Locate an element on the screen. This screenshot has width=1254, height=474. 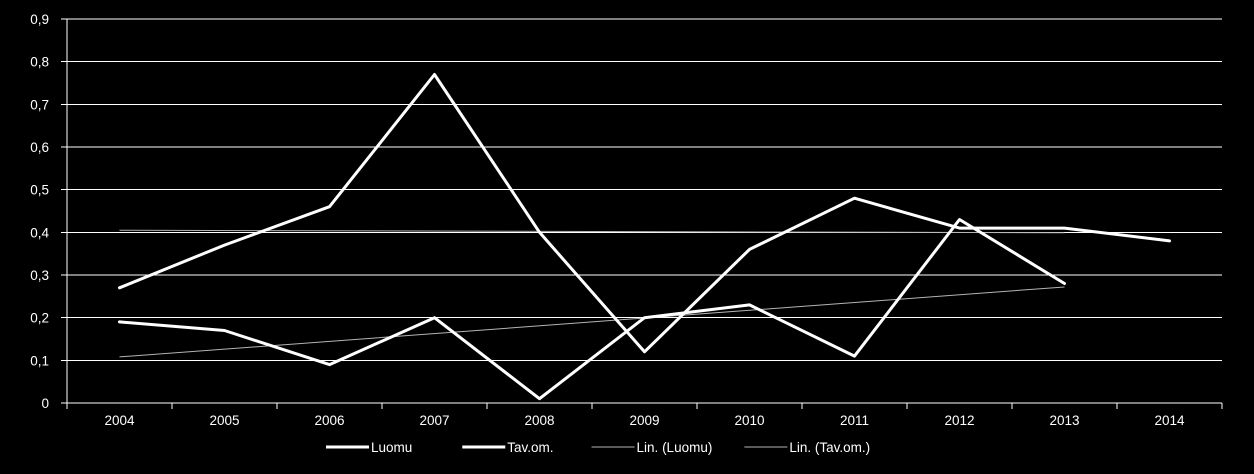
x-tick-label: 2008 is located at coordinates (539, 420).